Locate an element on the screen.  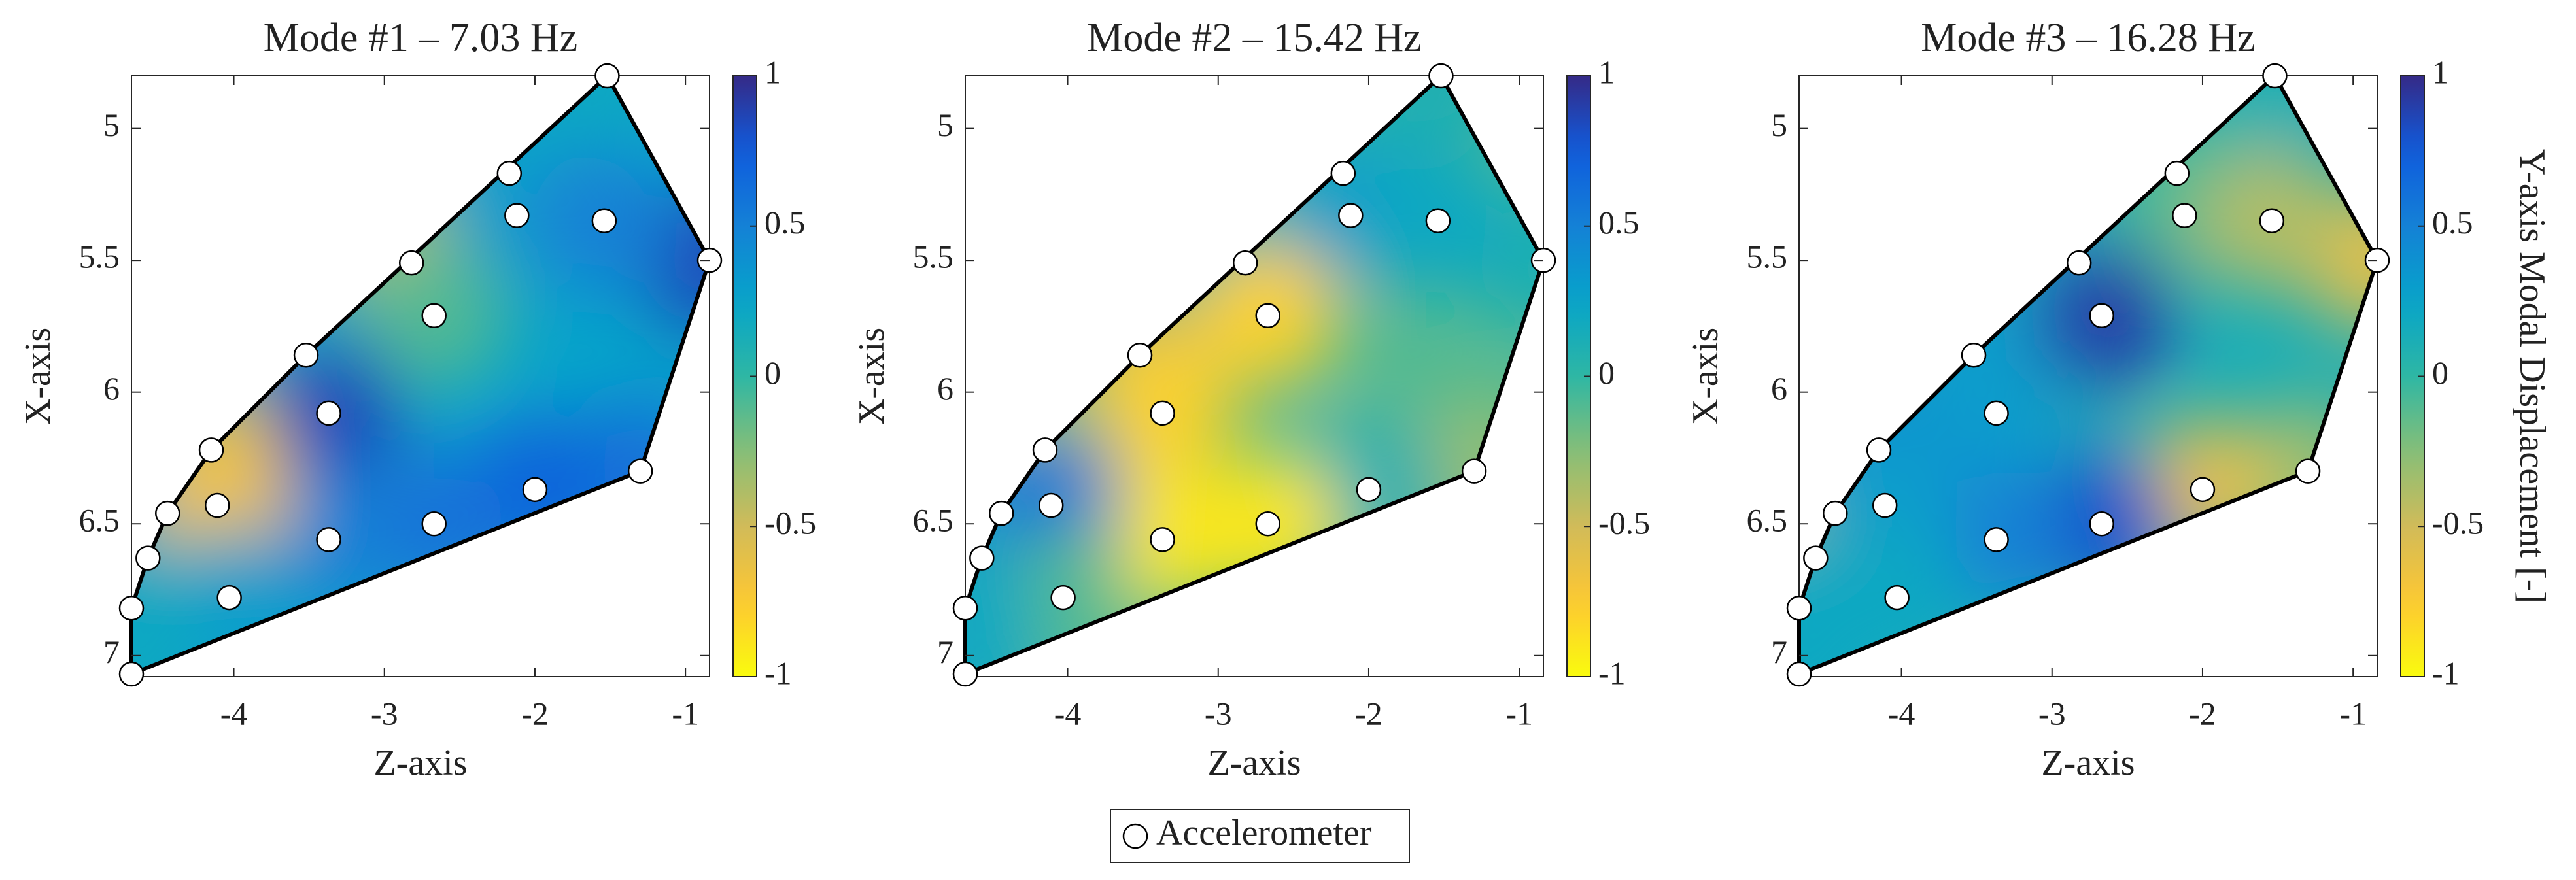
panel-title: Mode #1 – 7.03 Hz is located at coordinates (421, 38).